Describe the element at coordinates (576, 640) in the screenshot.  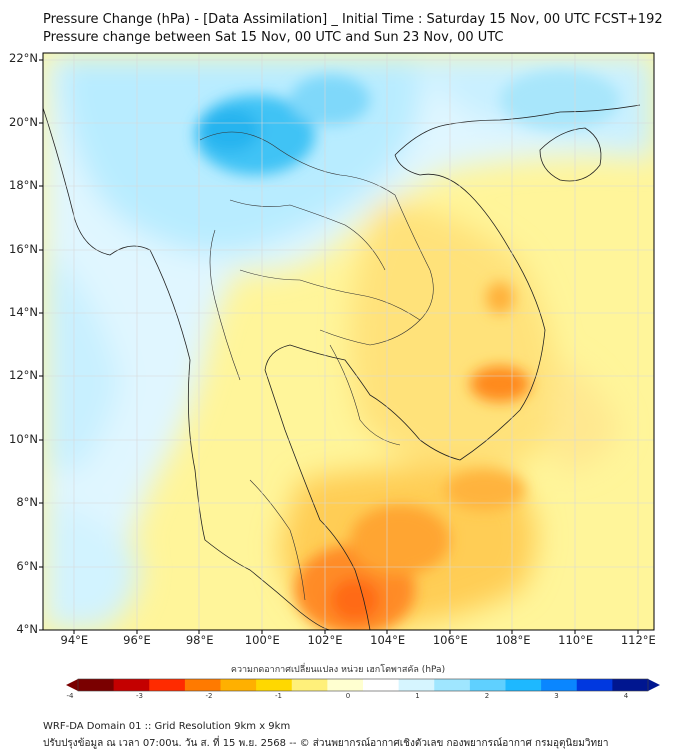
I see `lon-label: 110°E` at that location.